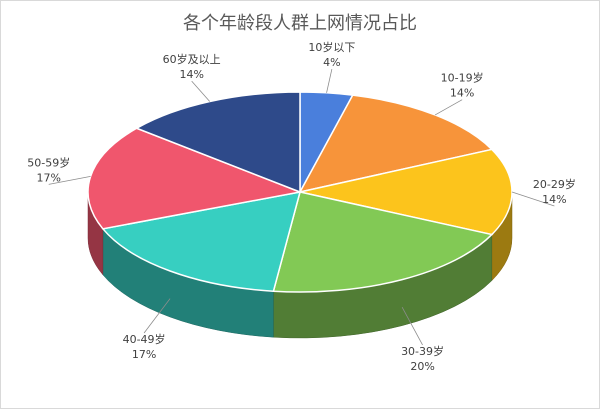 The width and height of the screenshot is (600, 409). I want to click on data-label-value: 20%, so click(422, 366).